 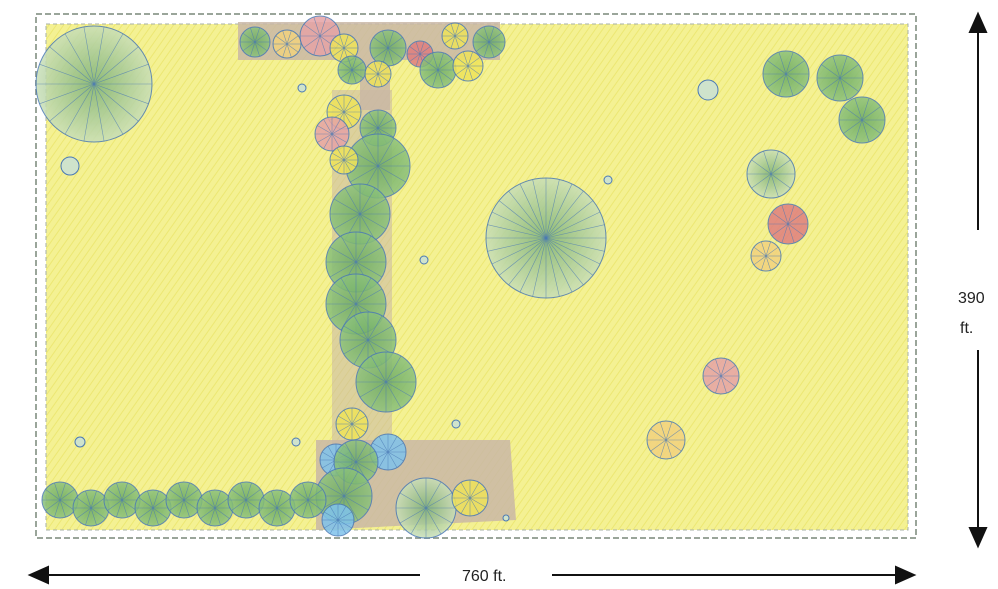 I want to click on width-dimension-arrow, so click(x=472, y=575).